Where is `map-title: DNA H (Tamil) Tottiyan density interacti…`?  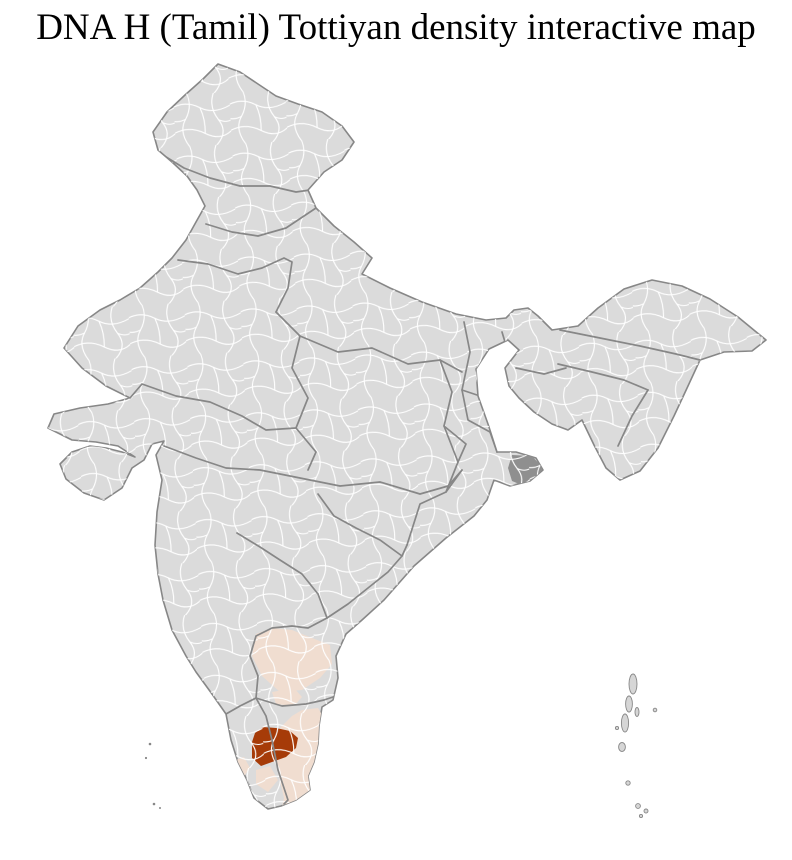 map-title: DNA H (Tamil) Tottiyan density interacti… is located at coordinates (396, 27).